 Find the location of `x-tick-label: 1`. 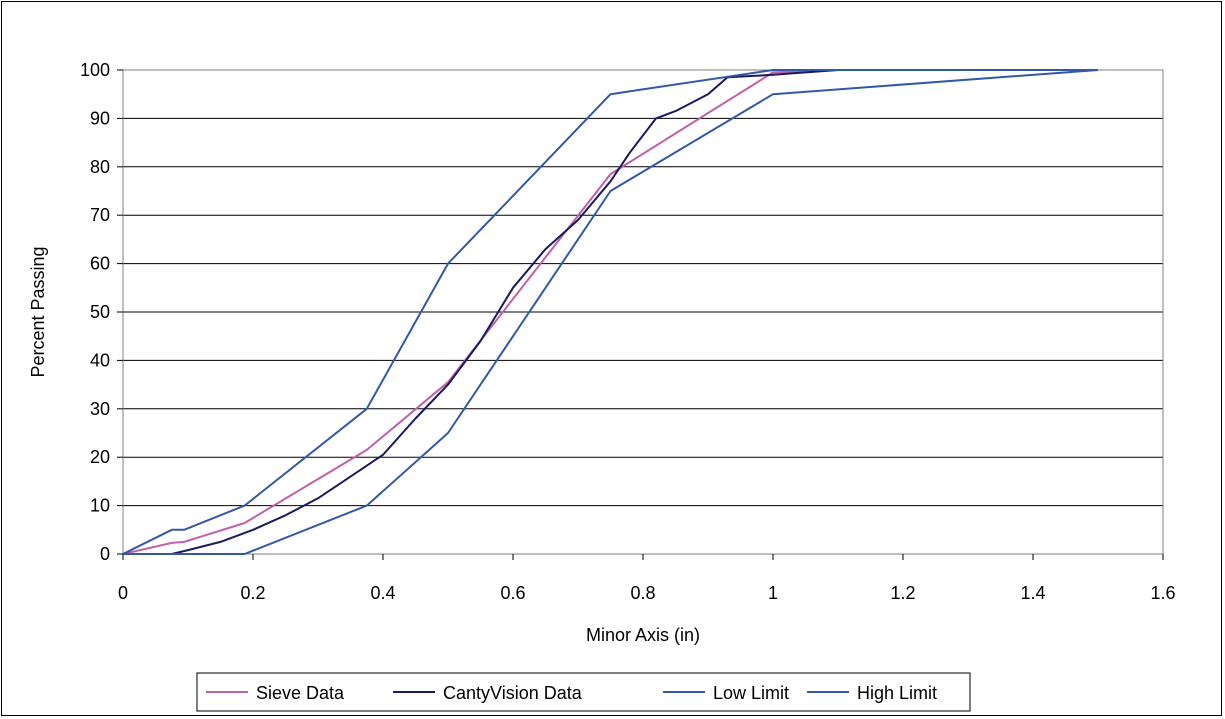

x-tick-label: 1 is located at coordinates (773, 593).